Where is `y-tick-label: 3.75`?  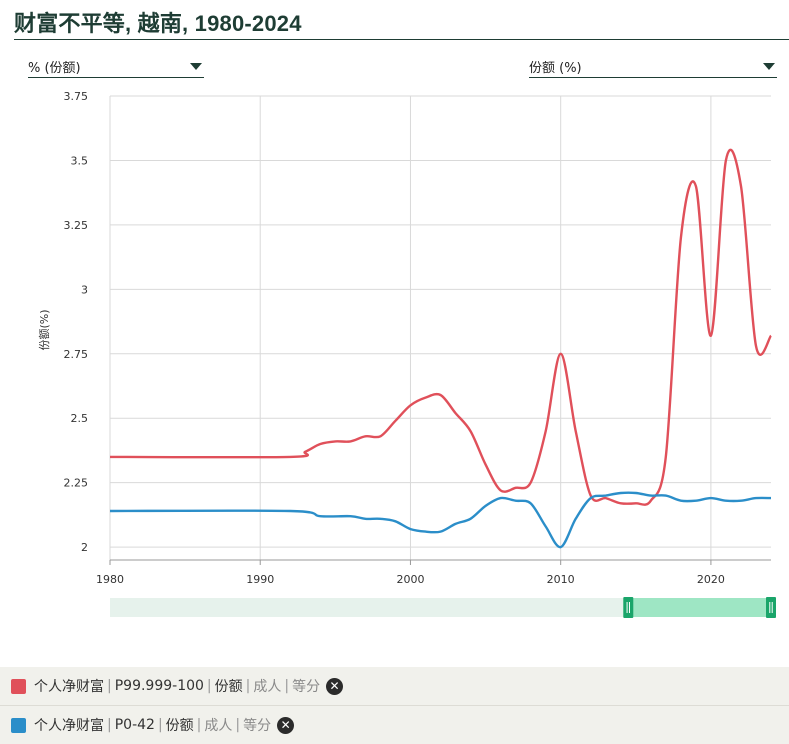
y-tick-label: 3.75 is located at coordinates (76, 96).